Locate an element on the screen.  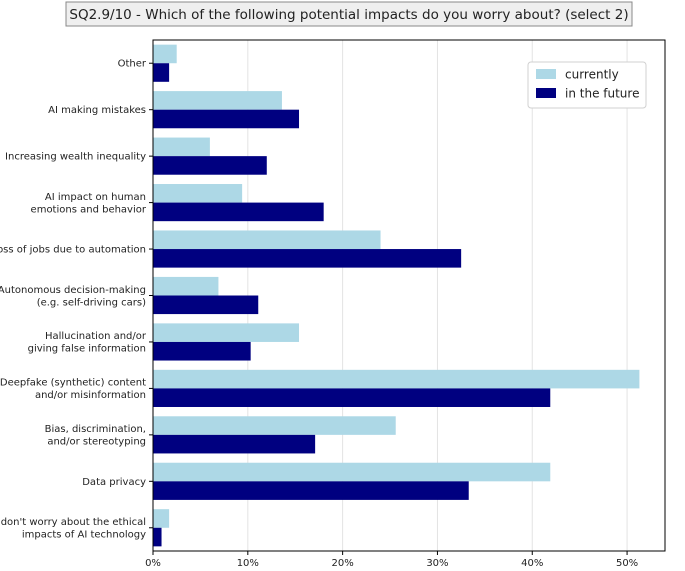
y-tick-label-4: Loss of jobs due to automation is located at coordinates (73, 250).